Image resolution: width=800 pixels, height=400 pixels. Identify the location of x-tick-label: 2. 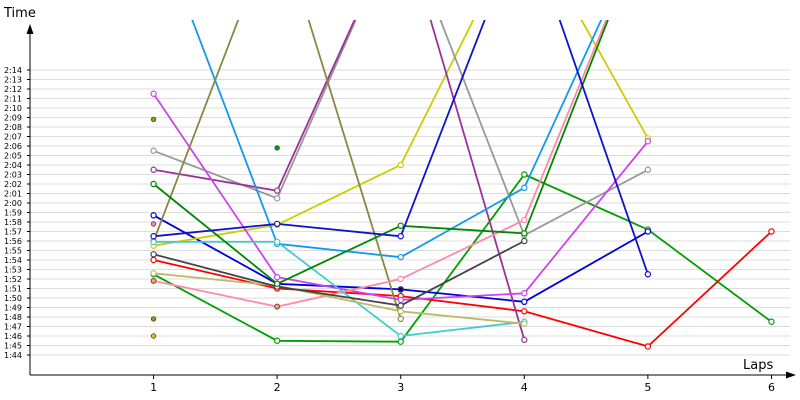
(277, 387).